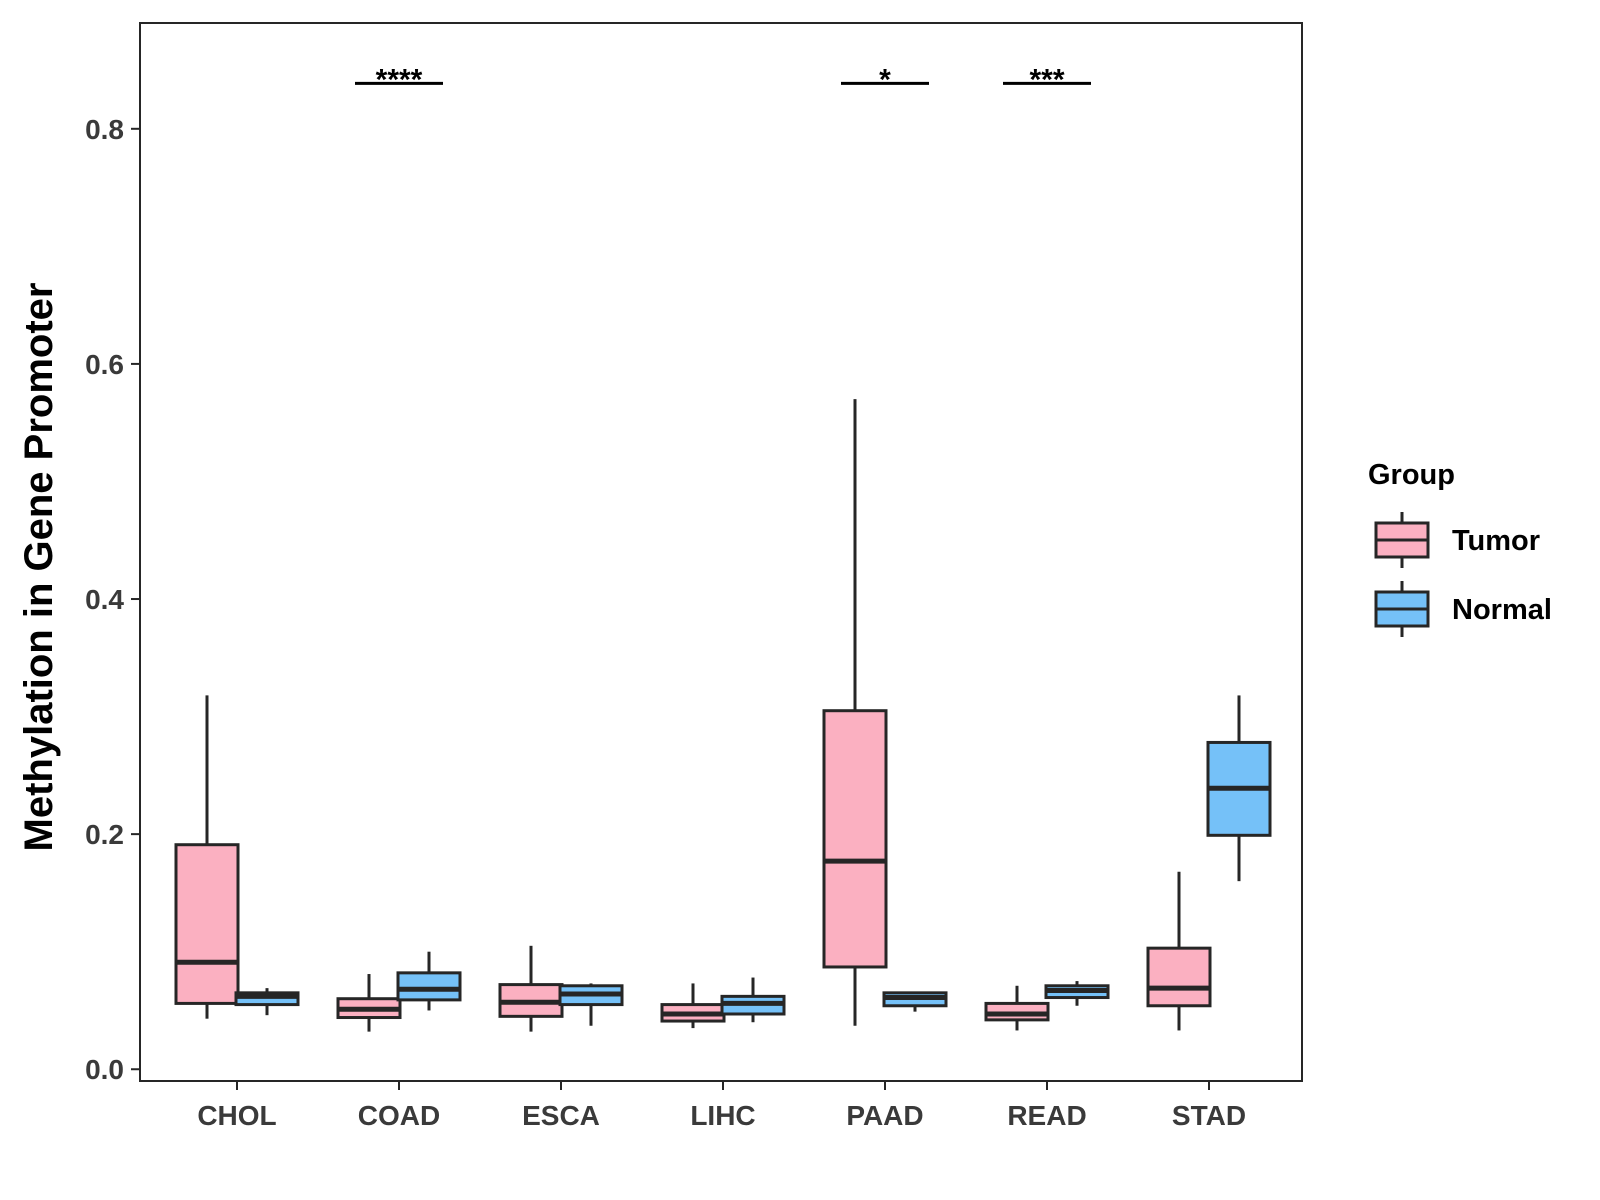 The width and height of the screenshot is (1600, 1200). Describe the element at coordinates (1496, 541) in the screenshot. I see `legend-label-tumor: Tumor` at that location.